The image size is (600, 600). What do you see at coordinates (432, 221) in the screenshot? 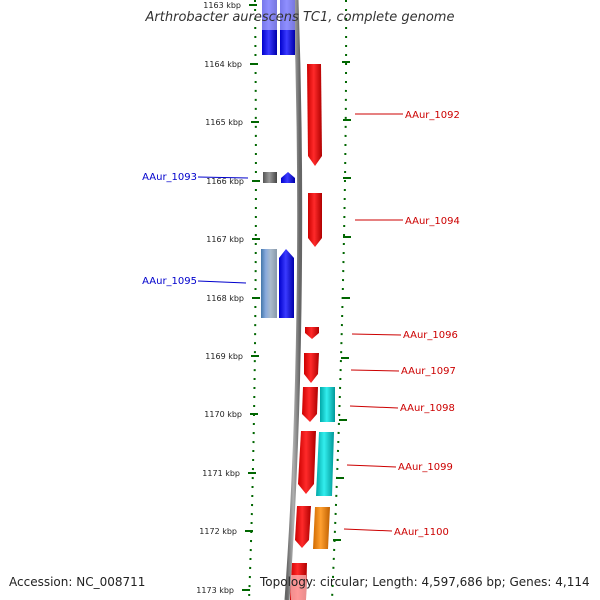
I see `gene-label: AAur_1094` at bounding box center [432, 221].